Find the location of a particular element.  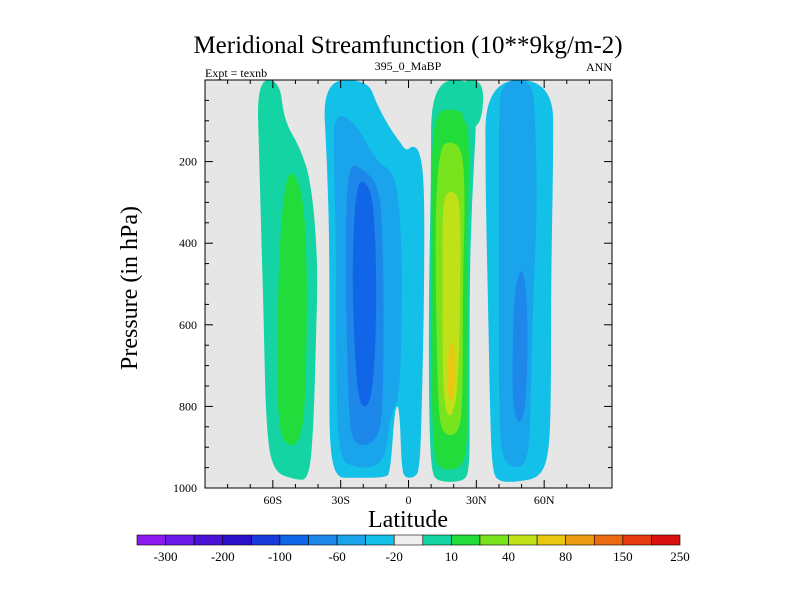

chart-title: Meridional Streamfunction (10**9kg/m-2) is located at coordinates (407, 45).